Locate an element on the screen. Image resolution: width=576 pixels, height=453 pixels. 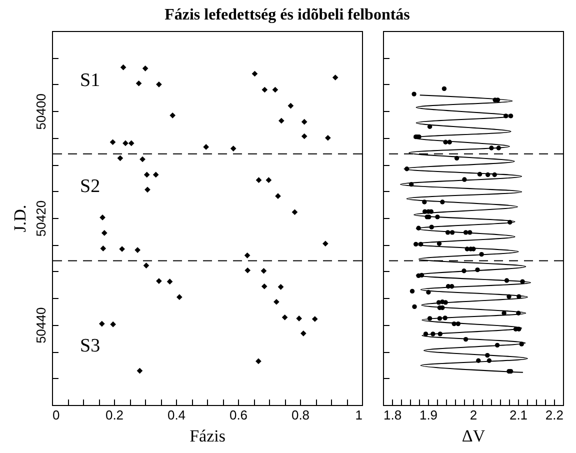
x-tick-label: 1.9 is located at coordinates (428, 415).